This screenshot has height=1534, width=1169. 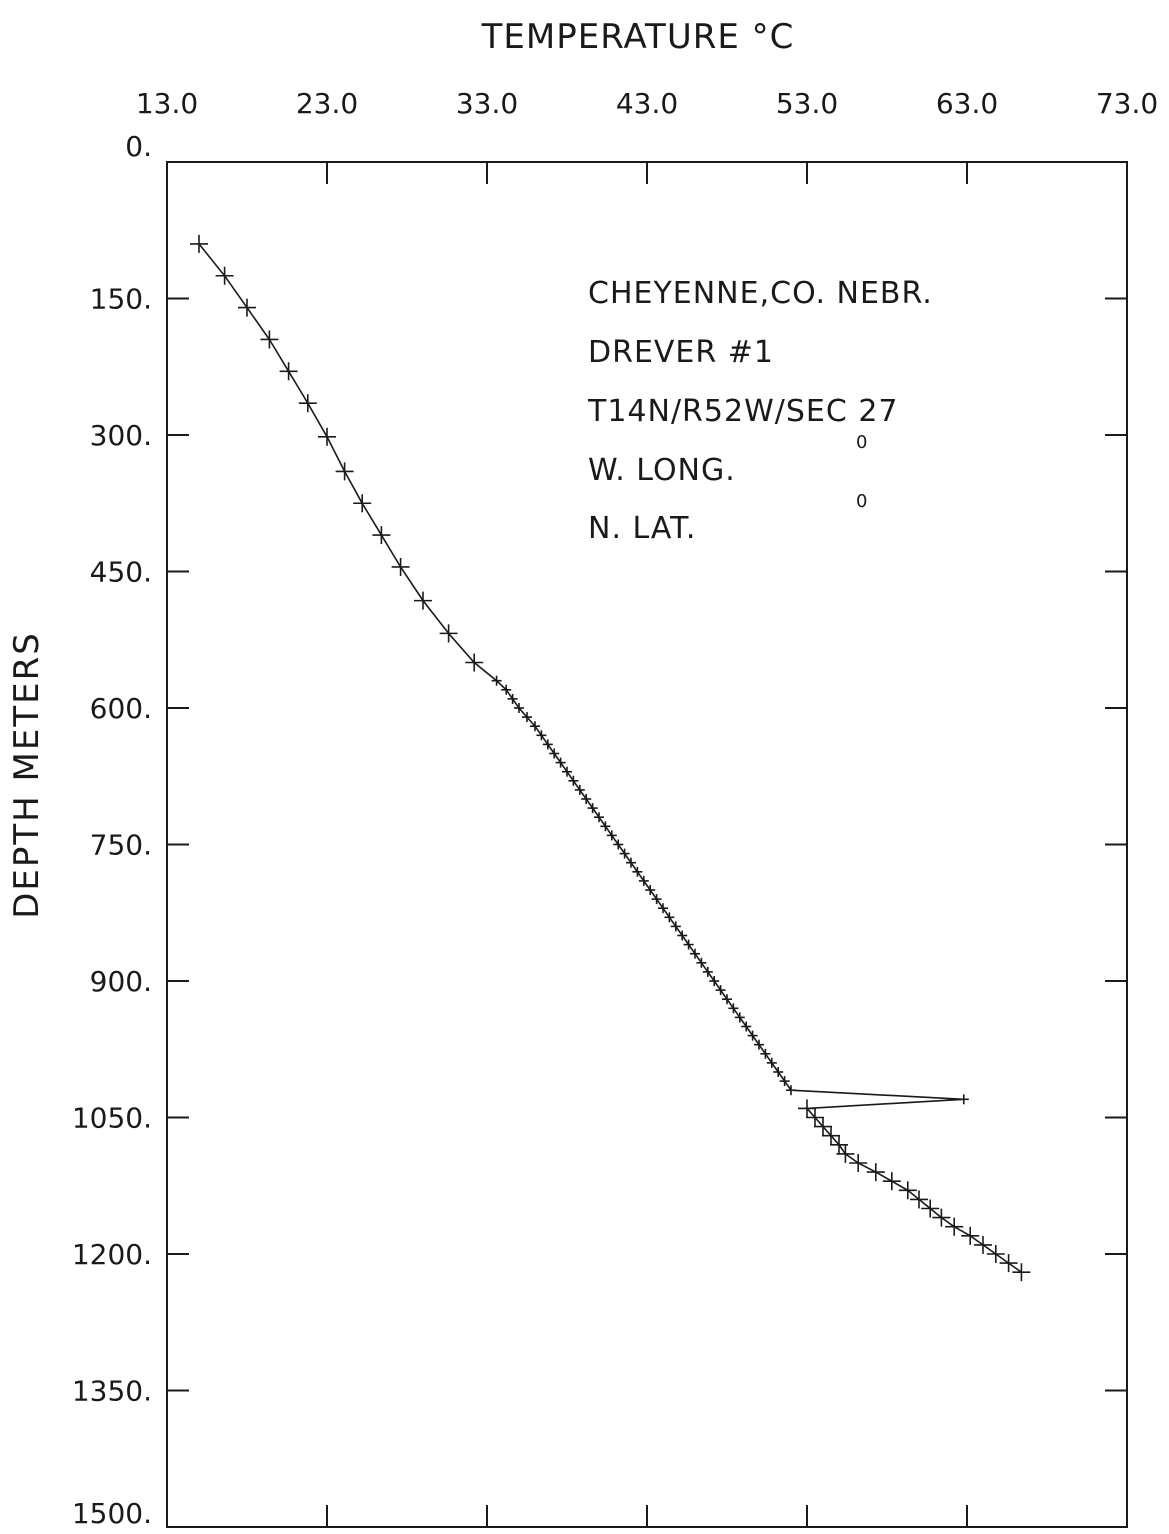 What do you see at coordinates (121, 845) in the screenshot?
I see `y-tick-label: 750.` at bounding box center [121, 845].